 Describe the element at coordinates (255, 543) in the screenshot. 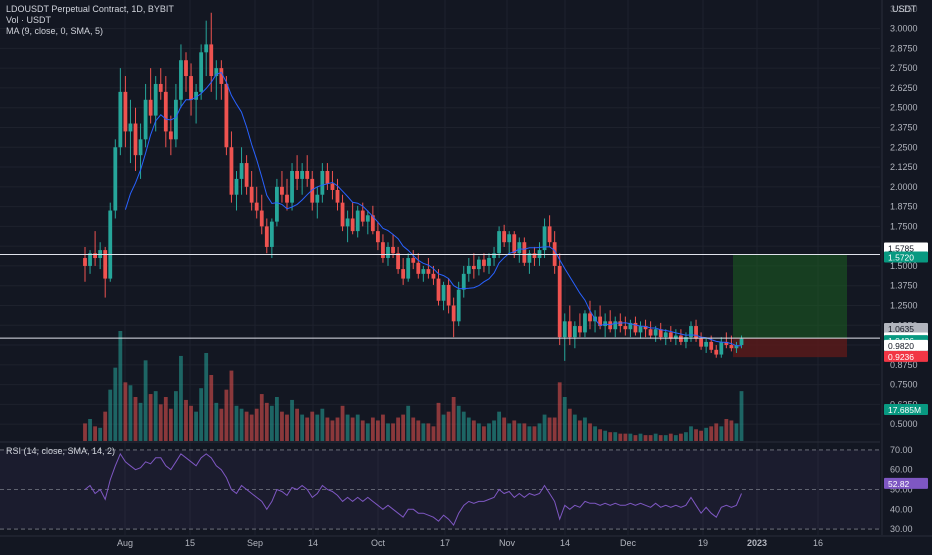

I see `time-tick-label: Sep` at that location.